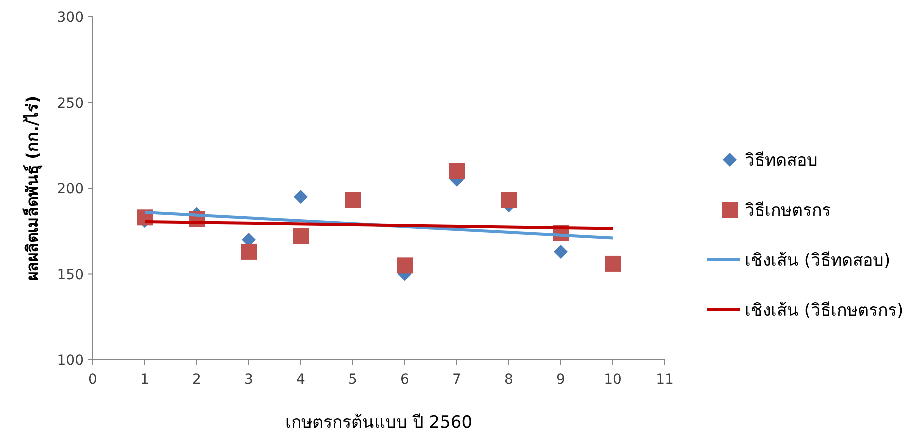 Image resolution: width=920 pixels, height=435 pixels. I want to click on x-tick-label: 4, so click(301, 380).